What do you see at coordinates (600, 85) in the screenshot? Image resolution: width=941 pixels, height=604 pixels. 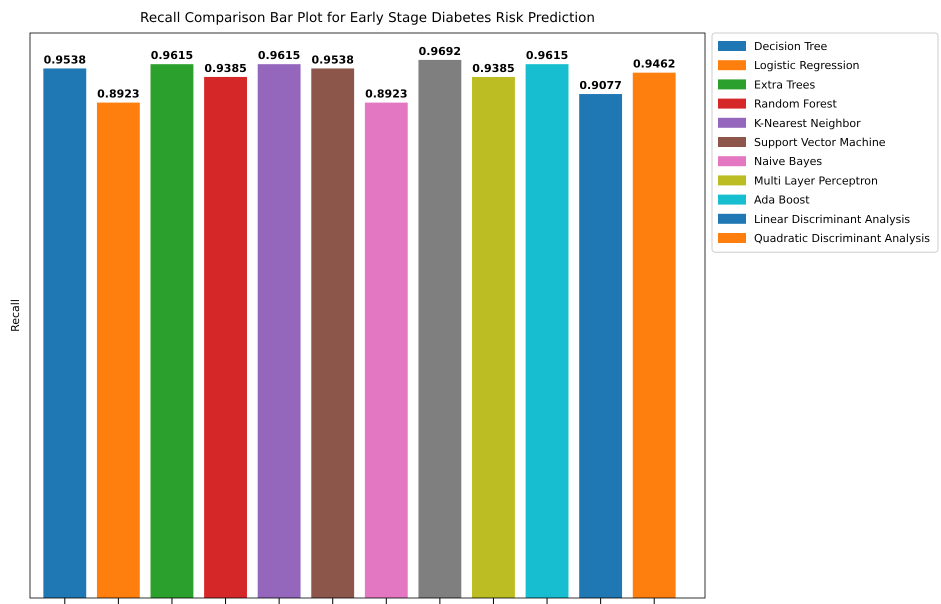 I see `data-label: 0.9077` at bounding box center [600, 85].